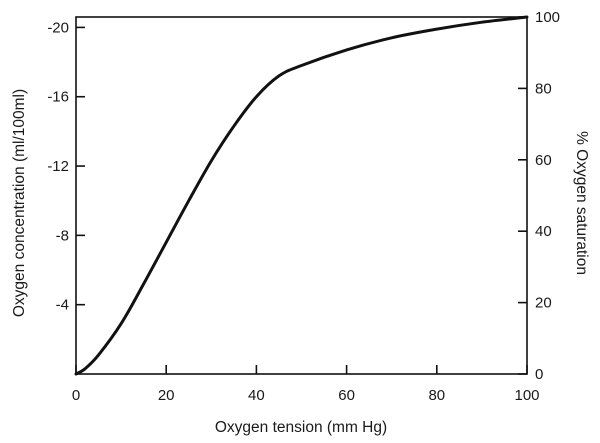  What do you see at coordinates (543, 160) in the screenshot?
I see `right-y-tick-label: 60` at bounding box center [543, 160].